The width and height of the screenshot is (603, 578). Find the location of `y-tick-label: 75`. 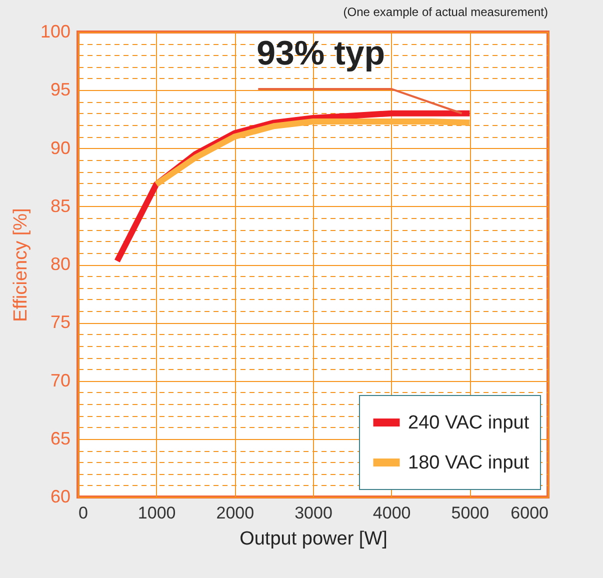

y-tick-label: 75 is located at coordinates (60, 322).